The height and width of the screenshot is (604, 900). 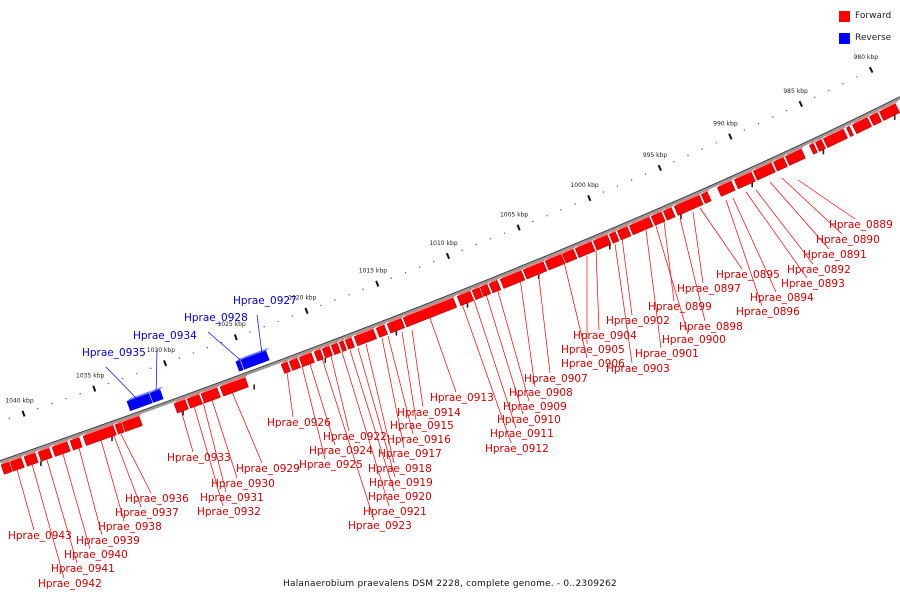 I want to click on gene-label-hprae-0912: Hprae_0912, so click(x=505, y=379).